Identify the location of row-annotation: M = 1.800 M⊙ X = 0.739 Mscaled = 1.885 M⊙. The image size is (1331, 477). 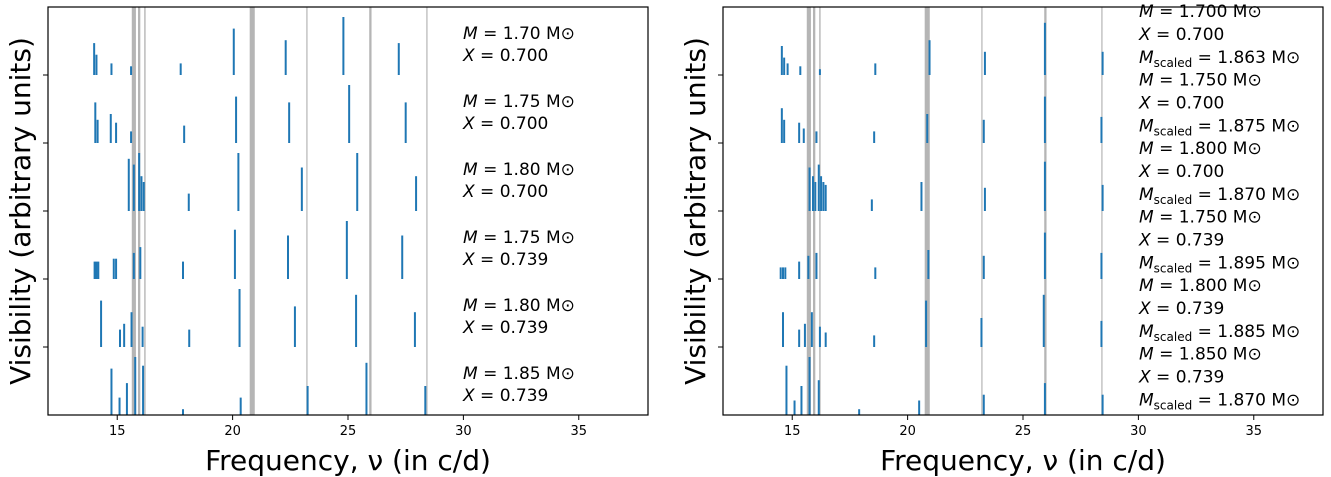
(1219, 310).